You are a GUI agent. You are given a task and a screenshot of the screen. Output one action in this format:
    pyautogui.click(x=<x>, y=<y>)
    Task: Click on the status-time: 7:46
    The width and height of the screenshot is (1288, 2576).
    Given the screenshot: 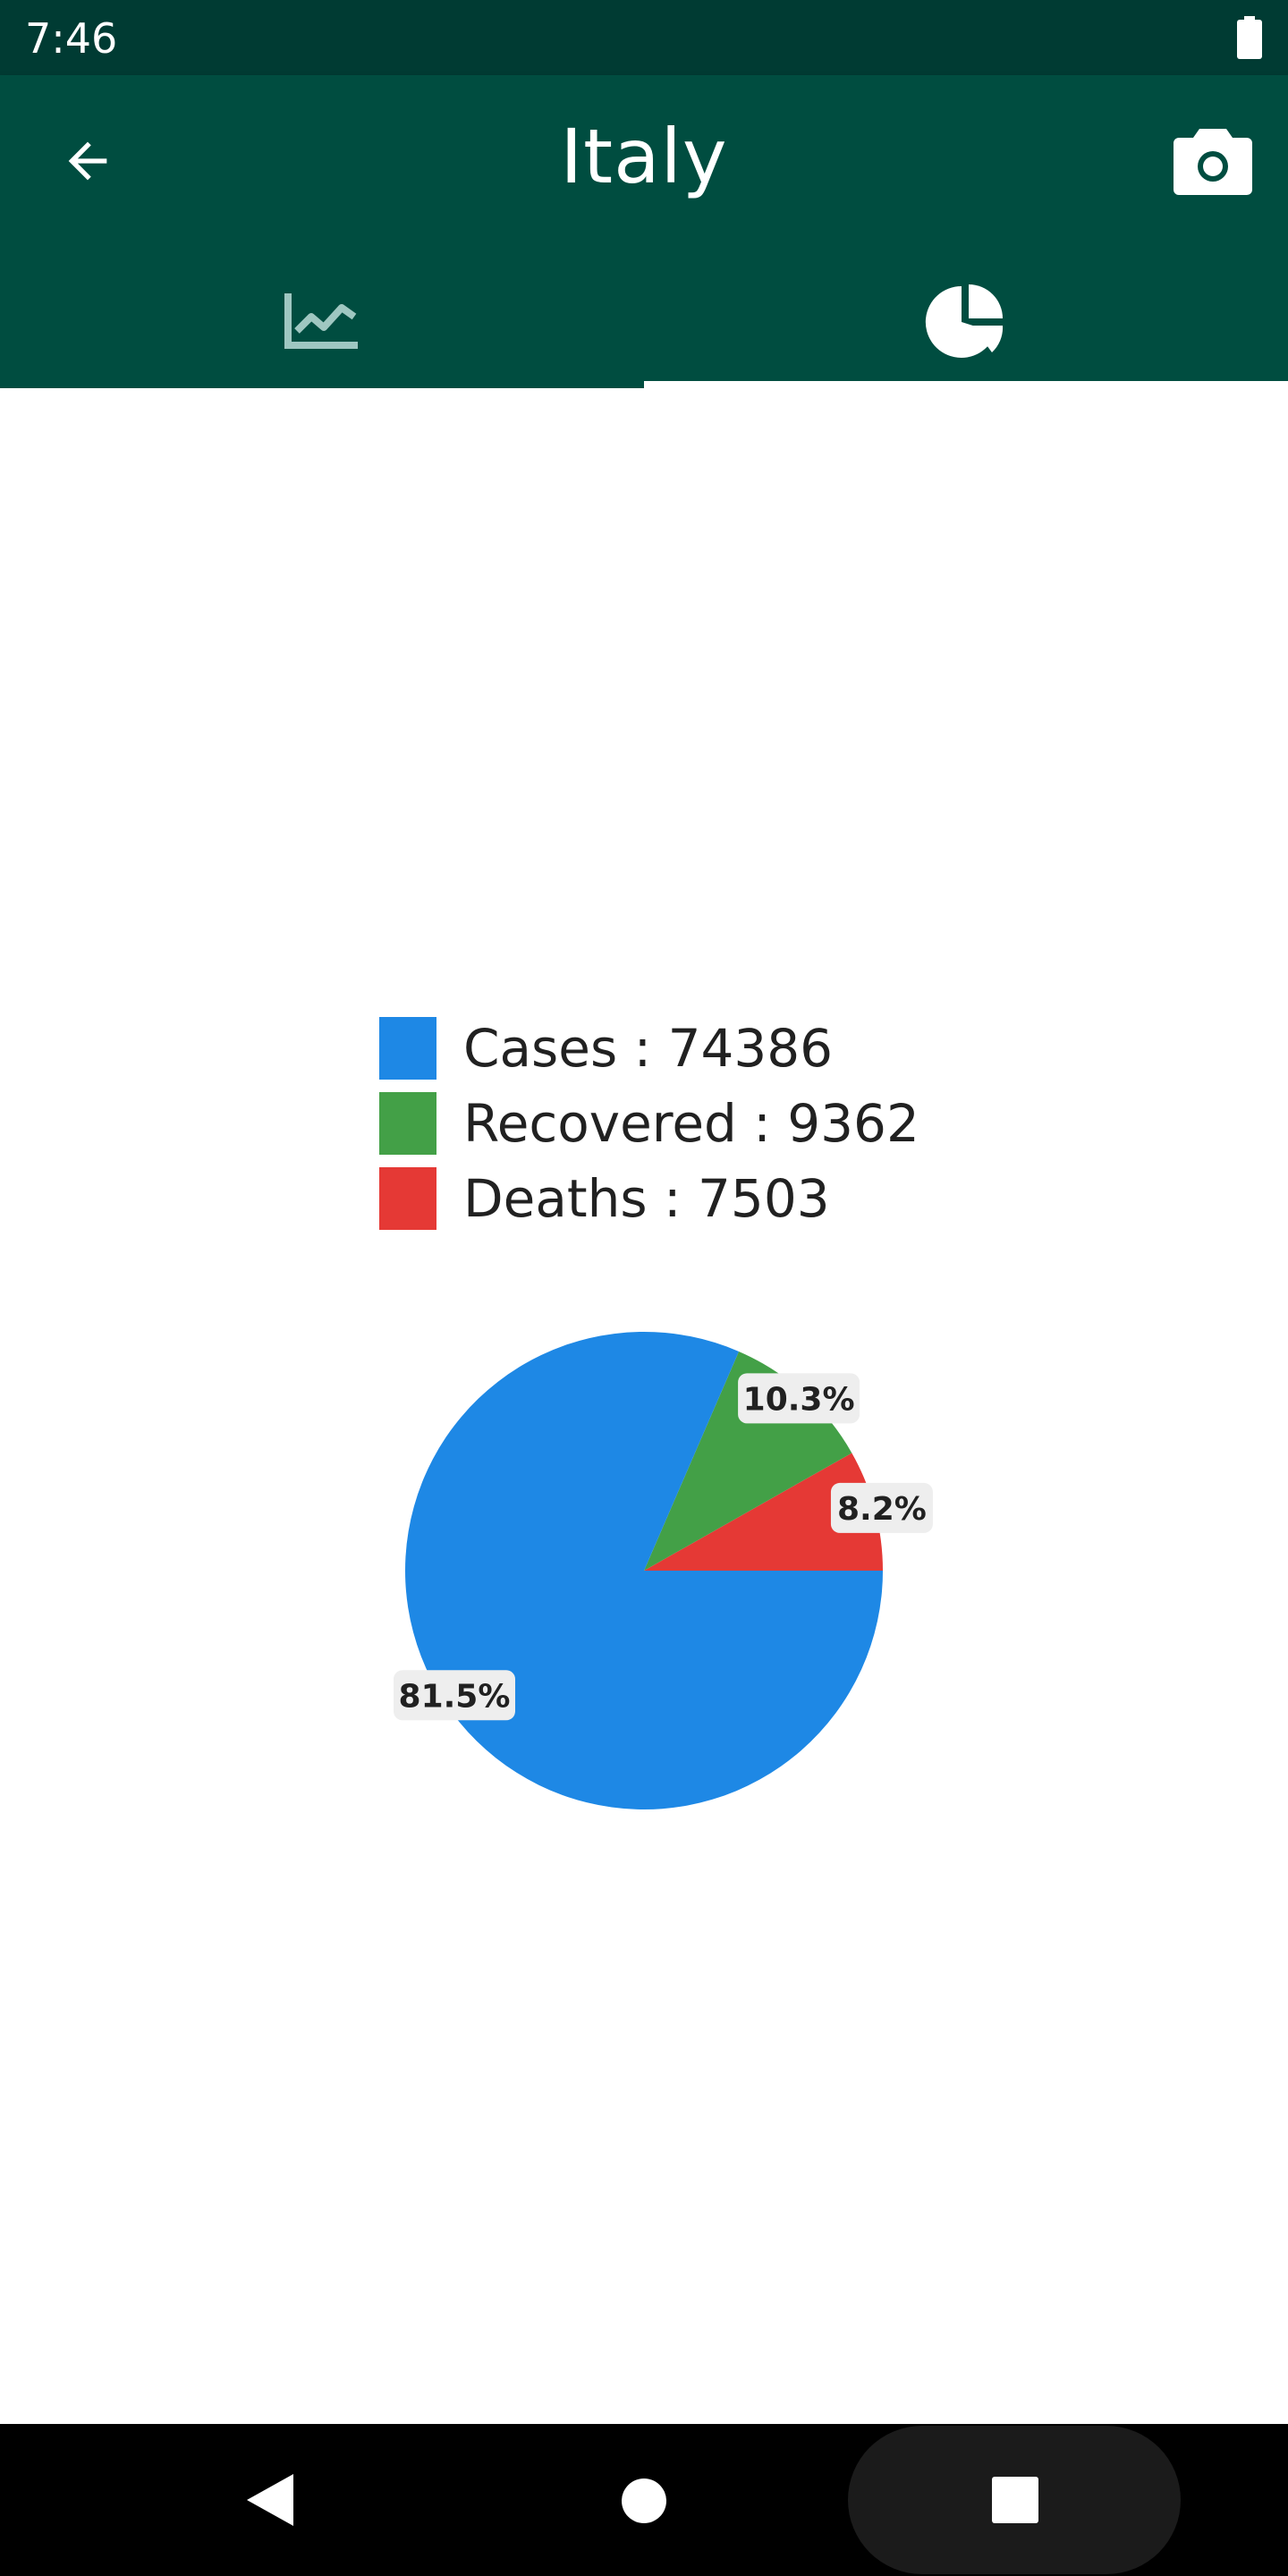 What is the action you would take?
    pyautogui.click(x=71, y=38)
    